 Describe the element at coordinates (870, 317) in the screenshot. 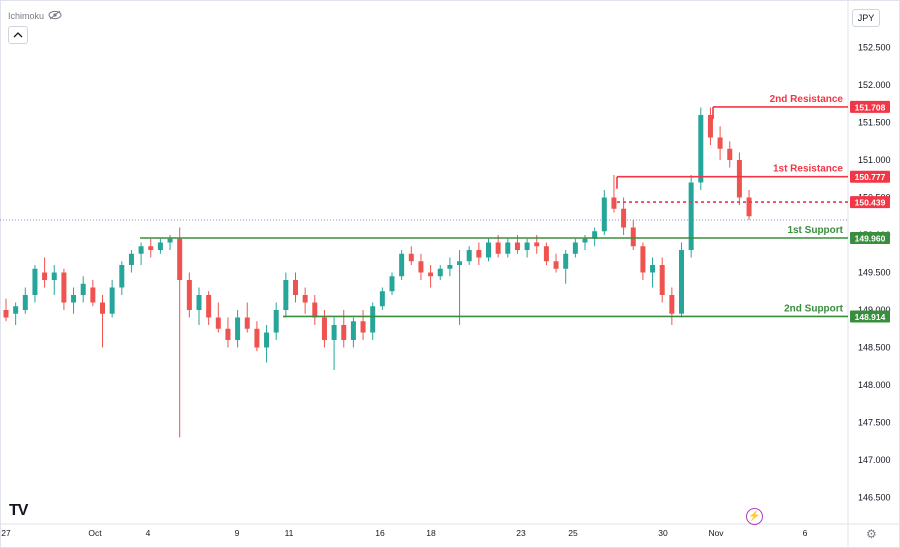

I see `level-tag-text-4: 148.914` at that location.